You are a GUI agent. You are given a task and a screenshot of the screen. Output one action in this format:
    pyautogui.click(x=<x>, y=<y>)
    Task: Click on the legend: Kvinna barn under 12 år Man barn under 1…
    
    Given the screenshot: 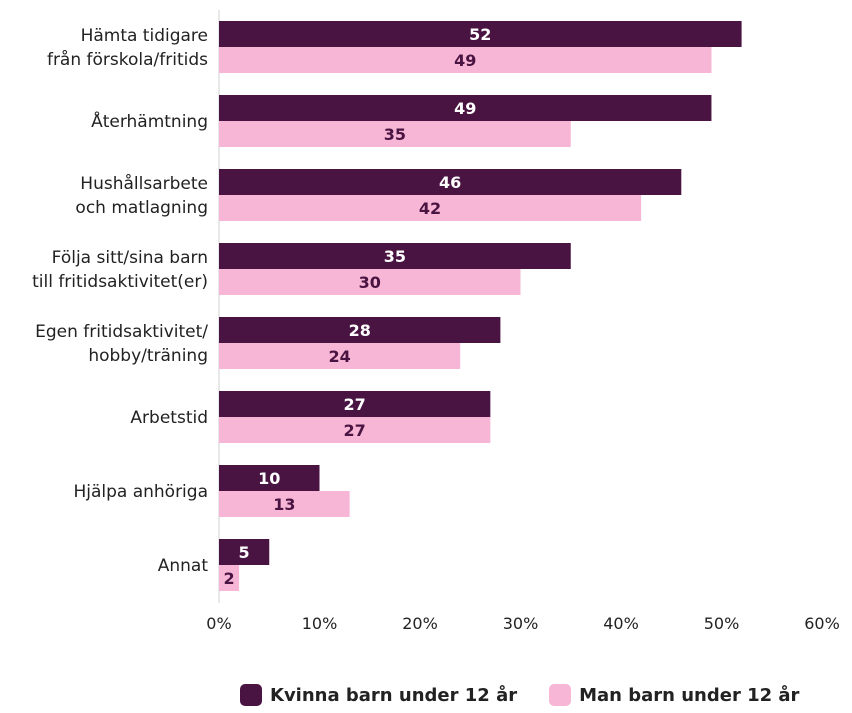 What is the action you would take?
    pyautogui.click(x=519, y=695)
    